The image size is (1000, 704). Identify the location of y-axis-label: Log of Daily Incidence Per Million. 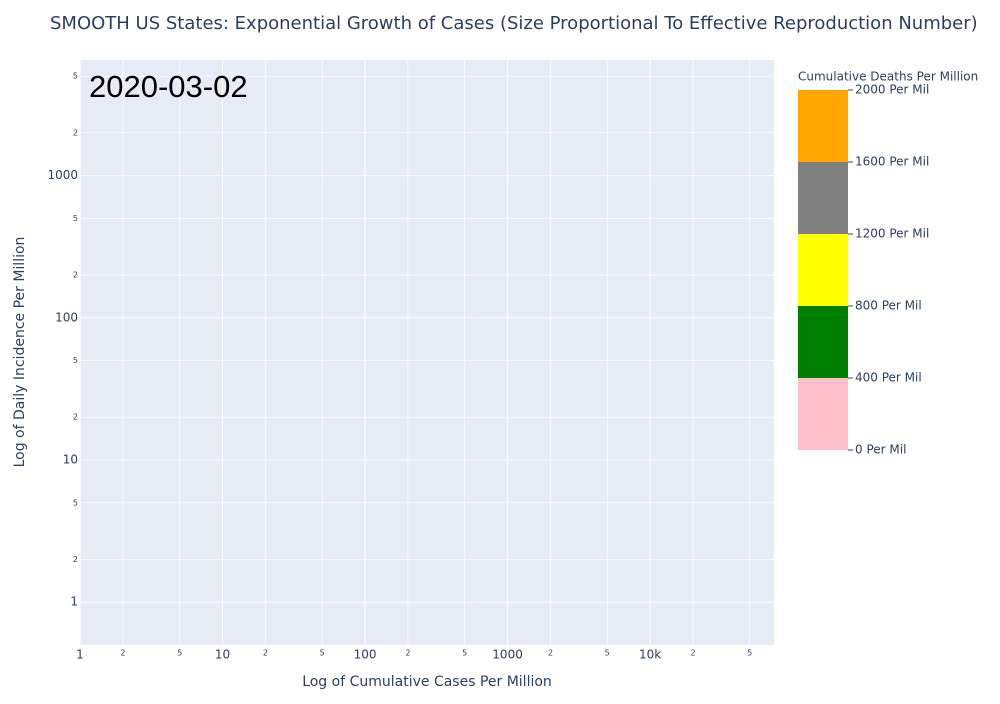
(20, 352).